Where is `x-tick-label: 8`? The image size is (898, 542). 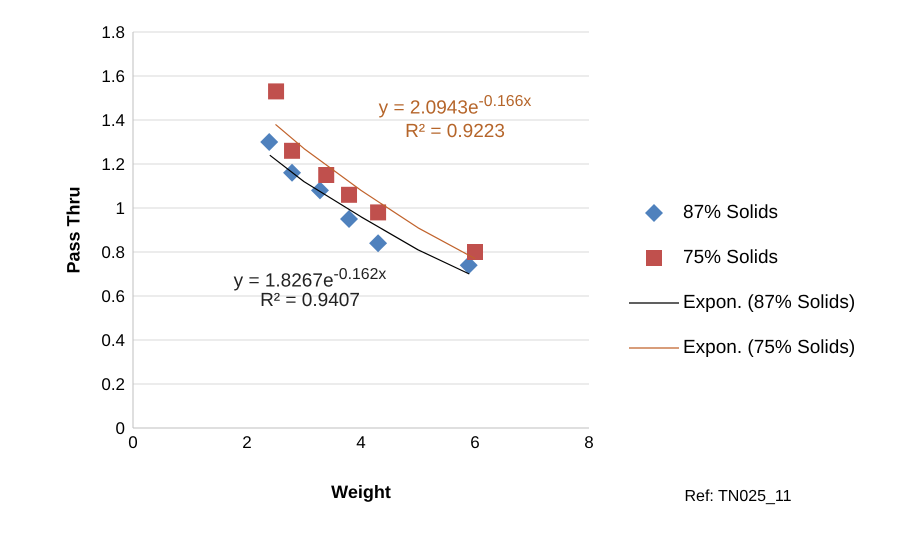 x-tick-label: 8 is located at coordinates (589, 442).